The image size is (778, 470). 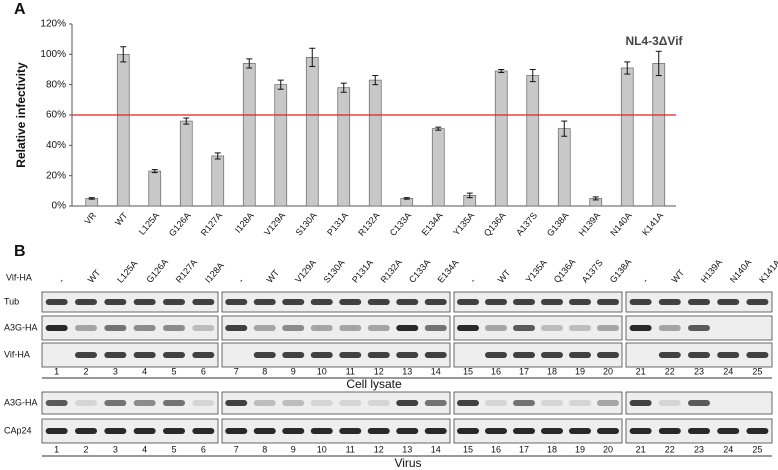 I want to click on lane-label: V129A, so click(x=305, y=271).